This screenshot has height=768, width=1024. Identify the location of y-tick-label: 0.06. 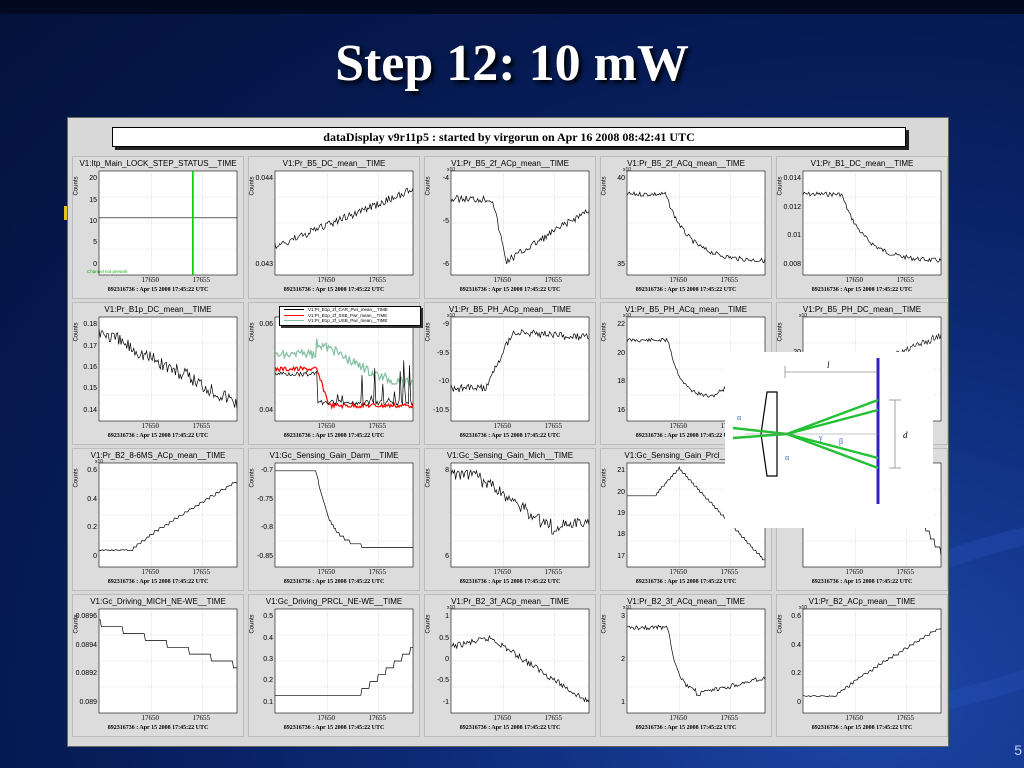
(266, 325).